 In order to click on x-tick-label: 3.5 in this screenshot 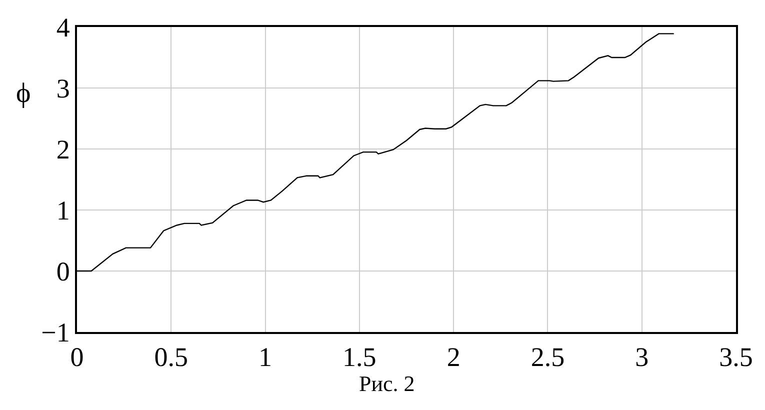, I will do `click(736, 357)`.